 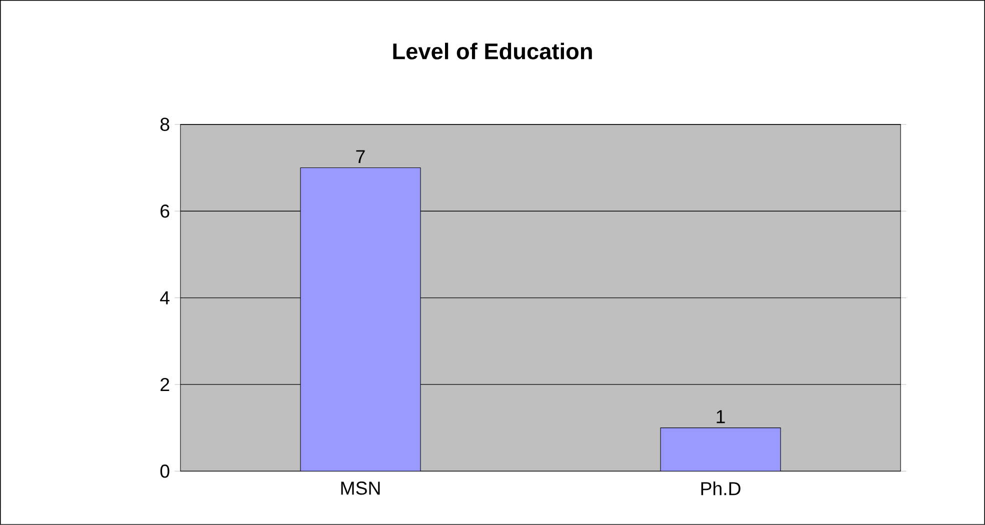 I want to click on x-tick-label: Ph.D, so click(x=720, y=489).